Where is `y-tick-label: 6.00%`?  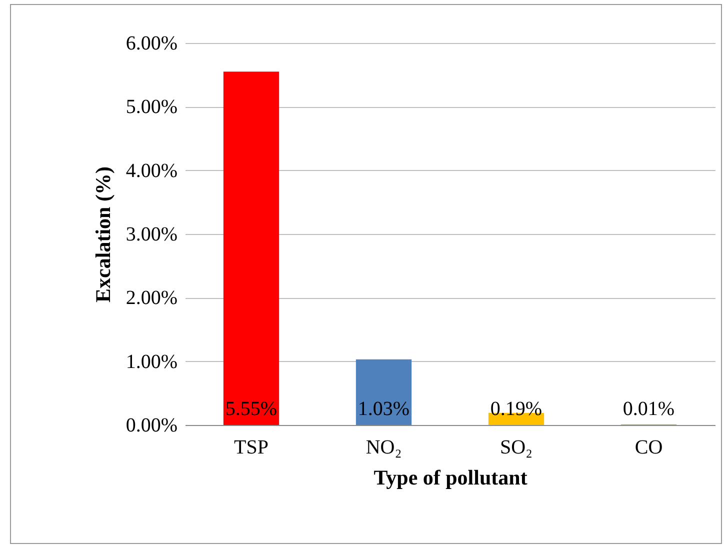
y-tick-label: 6.00% is located at coordinates (152, 43).